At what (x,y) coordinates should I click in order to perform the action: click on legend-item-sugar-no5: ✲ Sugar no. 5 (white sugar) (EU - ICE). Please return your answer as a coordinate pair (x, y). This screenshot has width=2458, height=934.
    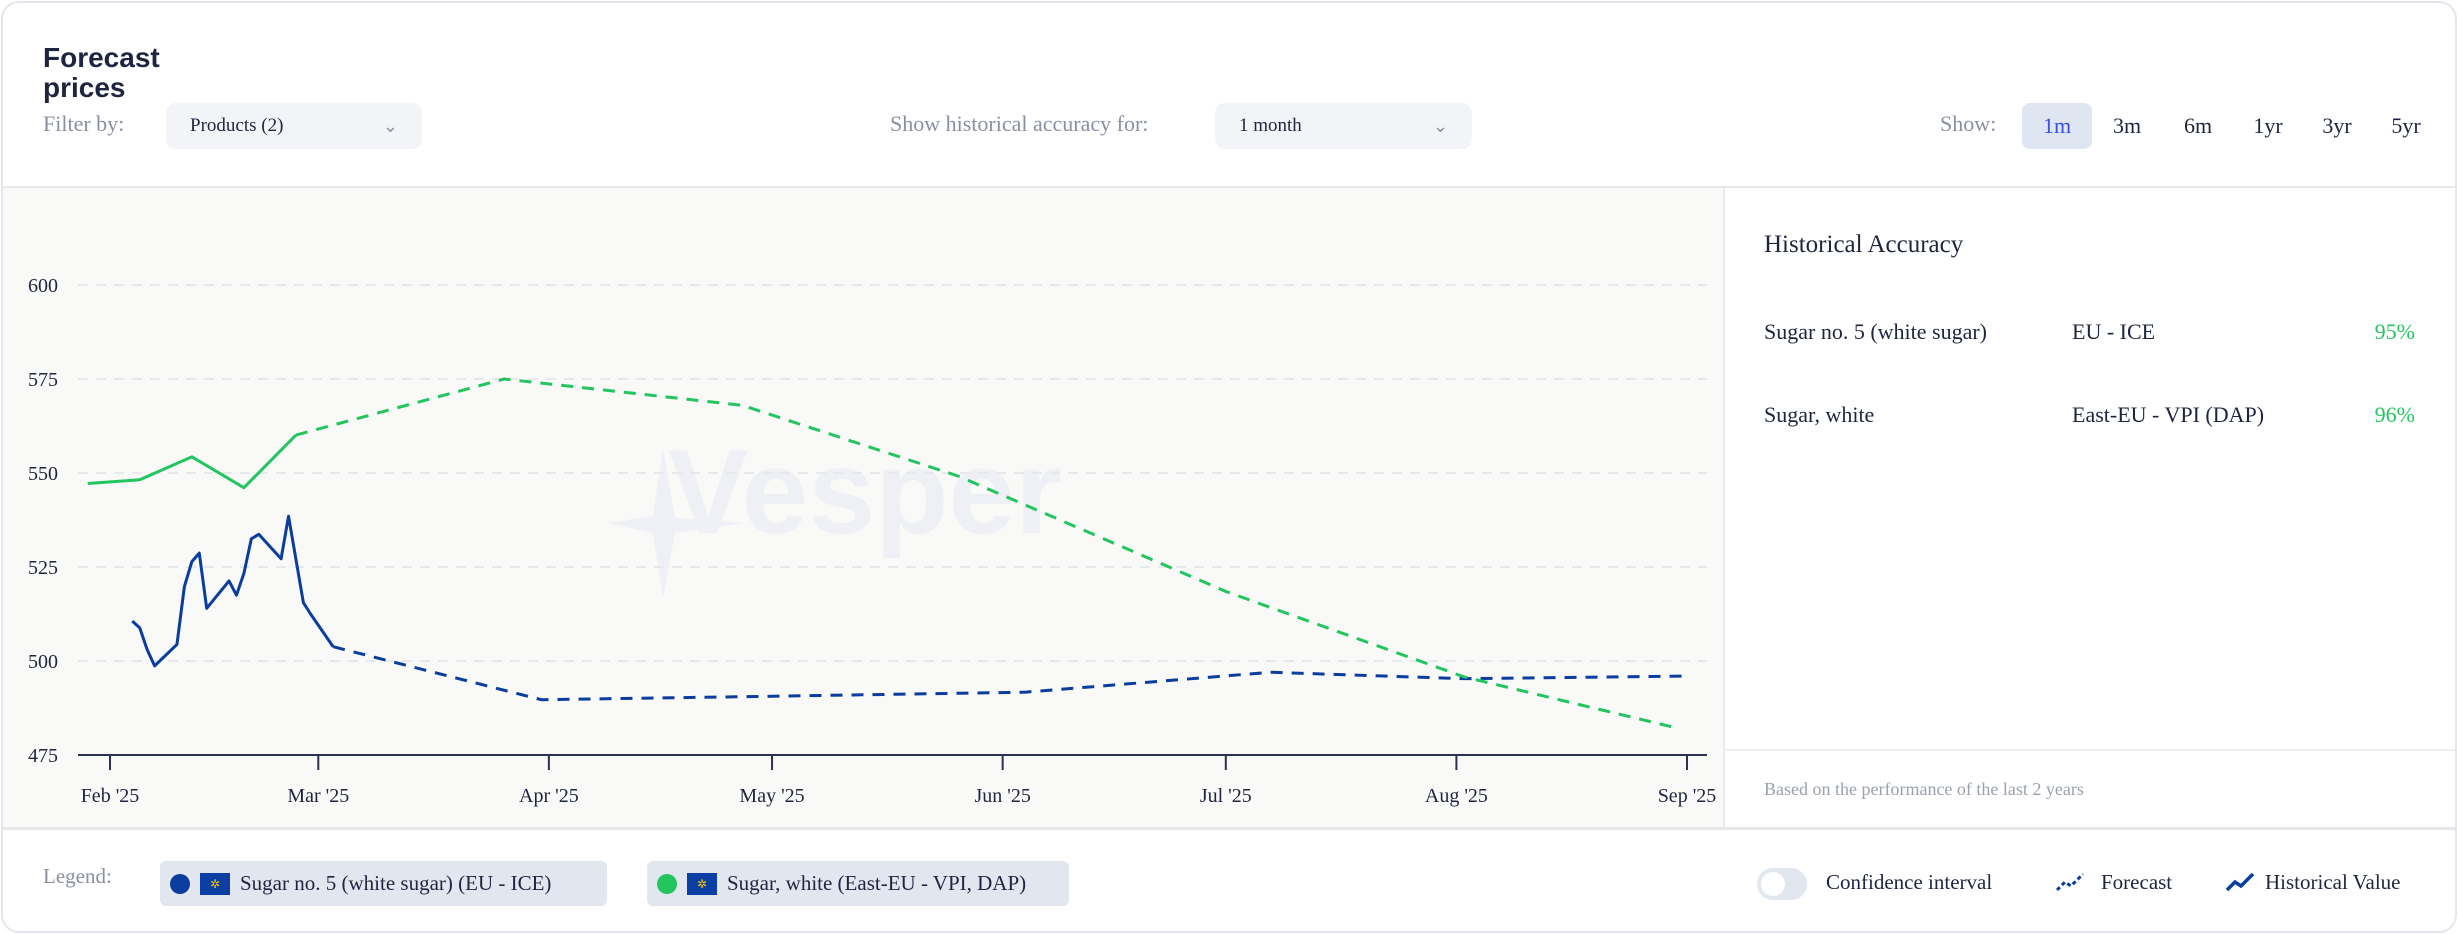
    Looking at the image, I should click on (383, 883).